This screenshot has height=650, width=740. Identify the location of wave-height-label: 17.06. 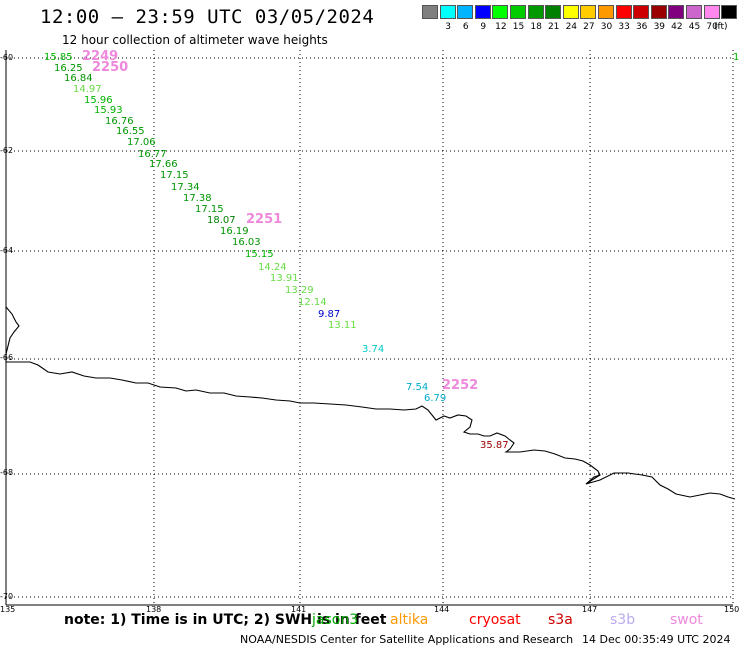
(141, 142).